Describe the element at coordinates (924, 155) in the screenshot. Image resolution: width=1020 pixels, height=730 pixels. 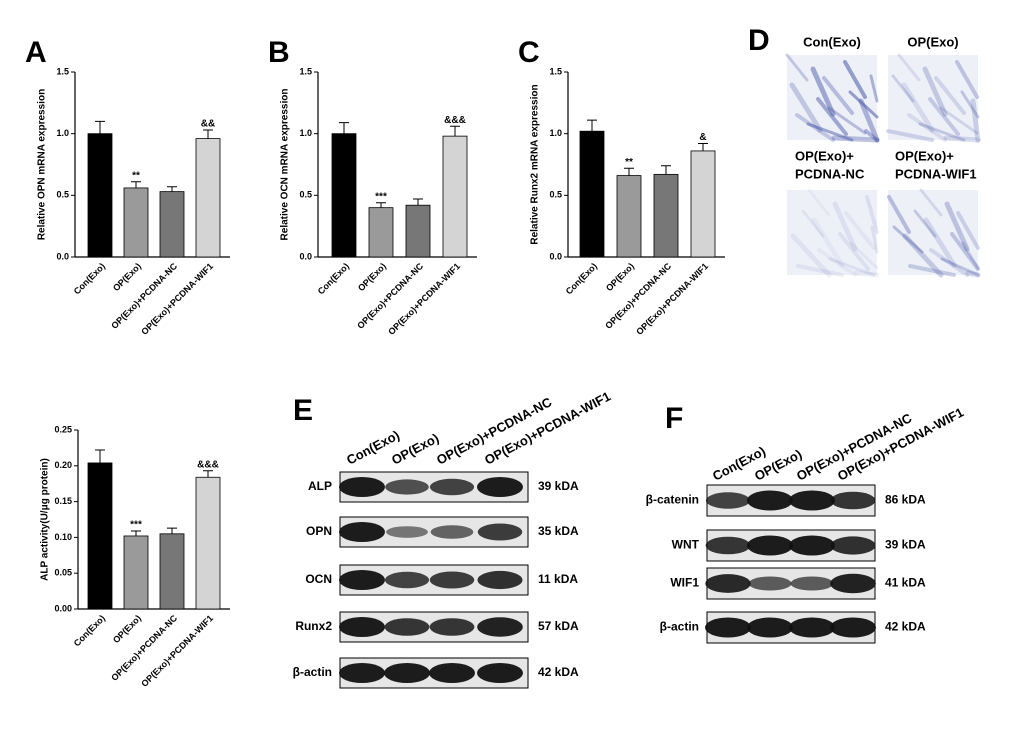
I see `image-label: OP(Exo)+` at that location.